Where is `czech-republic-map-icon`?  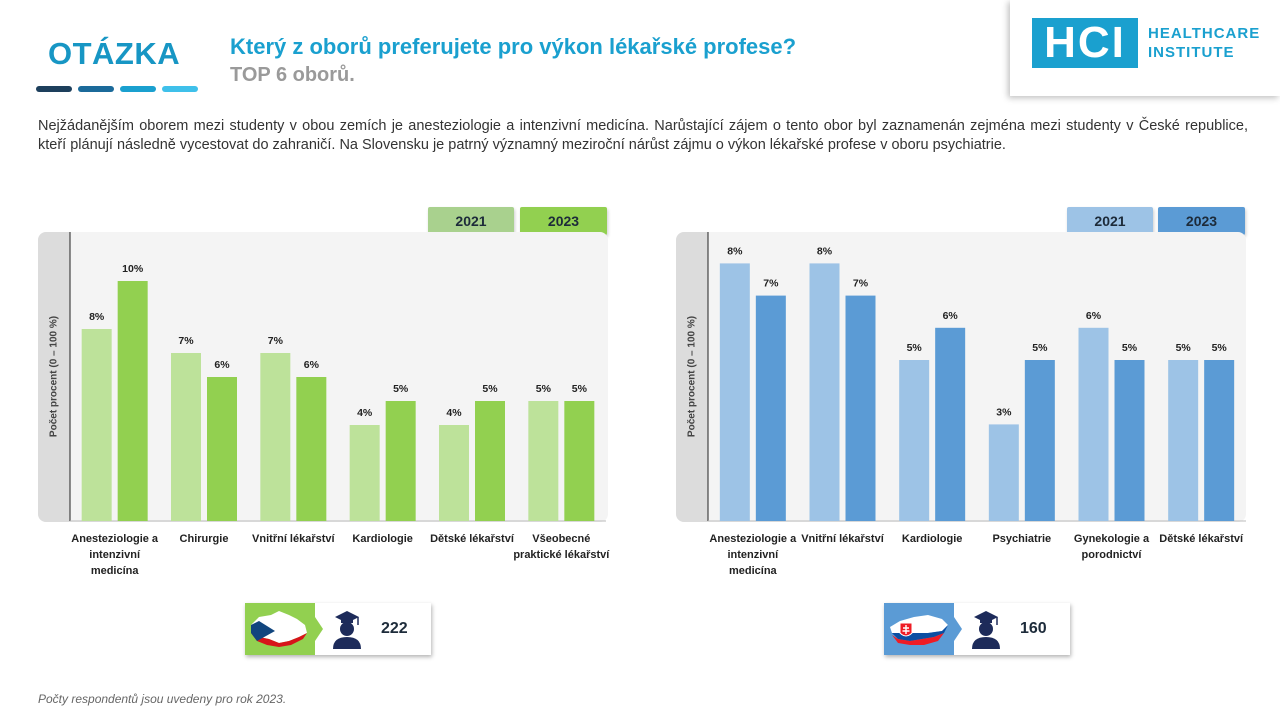
czech-republic-map-icon is located at coordinates (280, 629).